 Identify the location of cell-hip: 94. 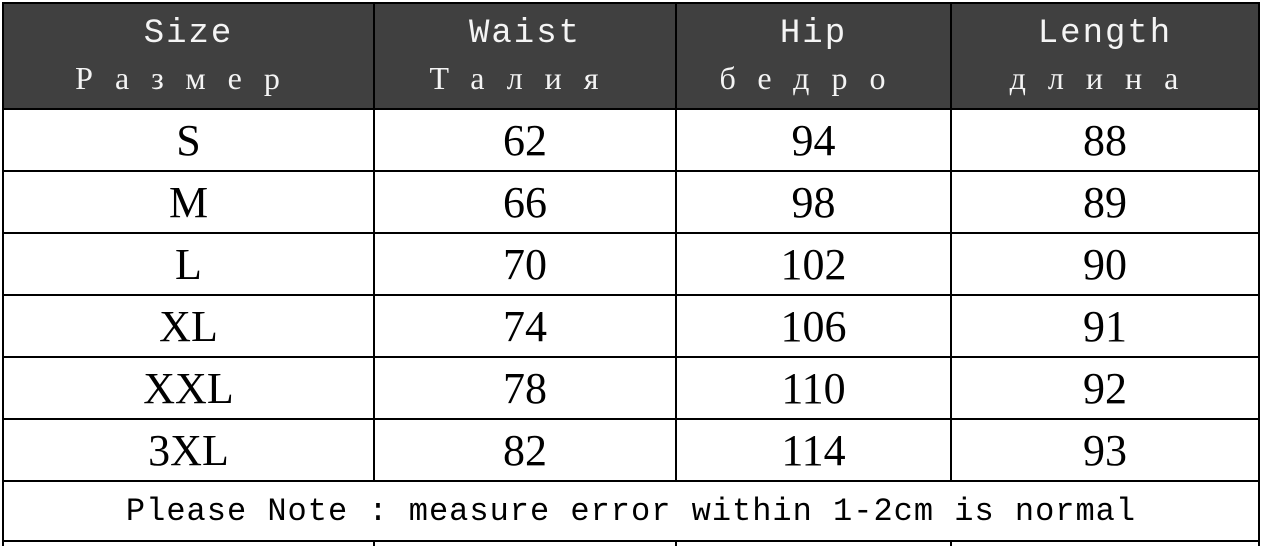
(813, 140).